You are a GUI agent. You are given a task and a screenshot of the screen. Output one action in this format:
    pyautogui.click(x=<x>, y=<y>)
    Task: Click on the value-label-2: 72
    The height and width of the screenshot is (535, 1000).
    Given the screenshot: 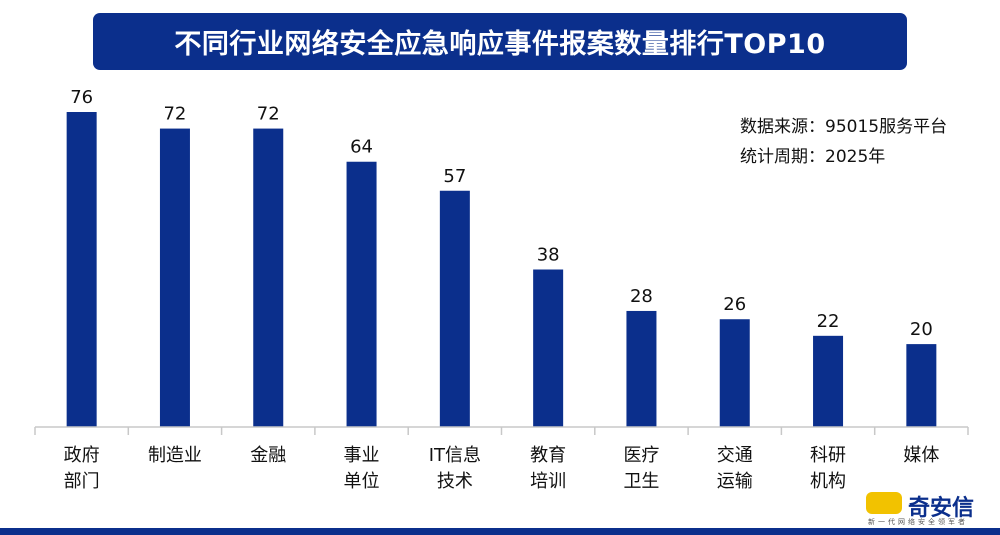 What is the action you would take?
    pyautogui.click(x=268, y=114)
    